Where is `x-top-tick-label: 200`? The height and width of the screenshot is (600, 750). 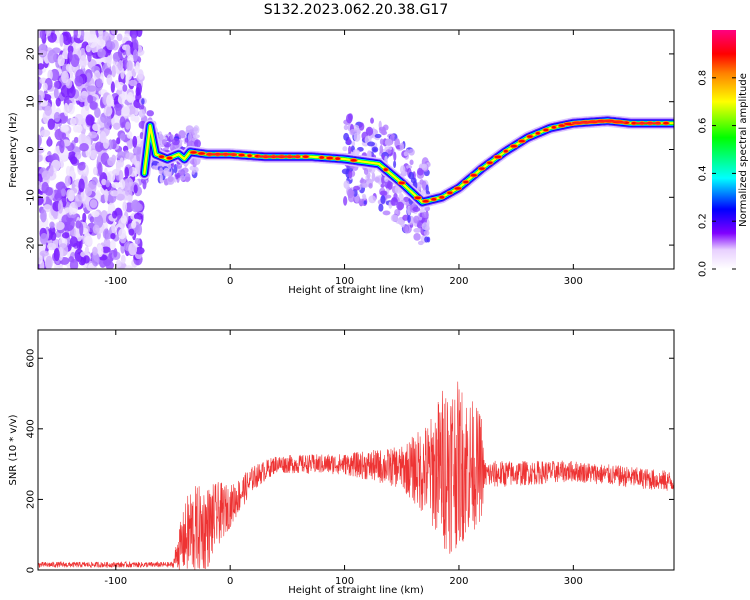 x-top-tick-label: 200 is located at coordinates (458, 281).